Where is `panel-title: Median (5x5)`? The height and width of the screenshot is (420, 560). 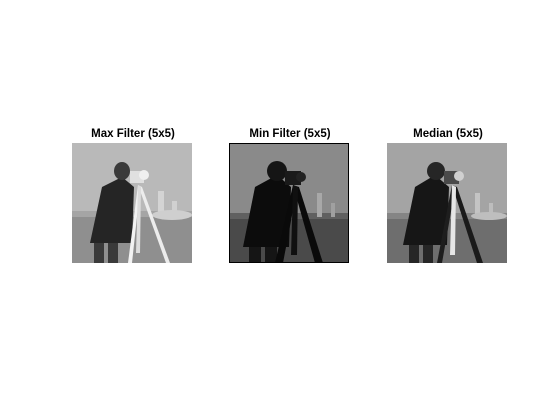
panel-title: Median (5x5) is located at coordinates (448, 134).